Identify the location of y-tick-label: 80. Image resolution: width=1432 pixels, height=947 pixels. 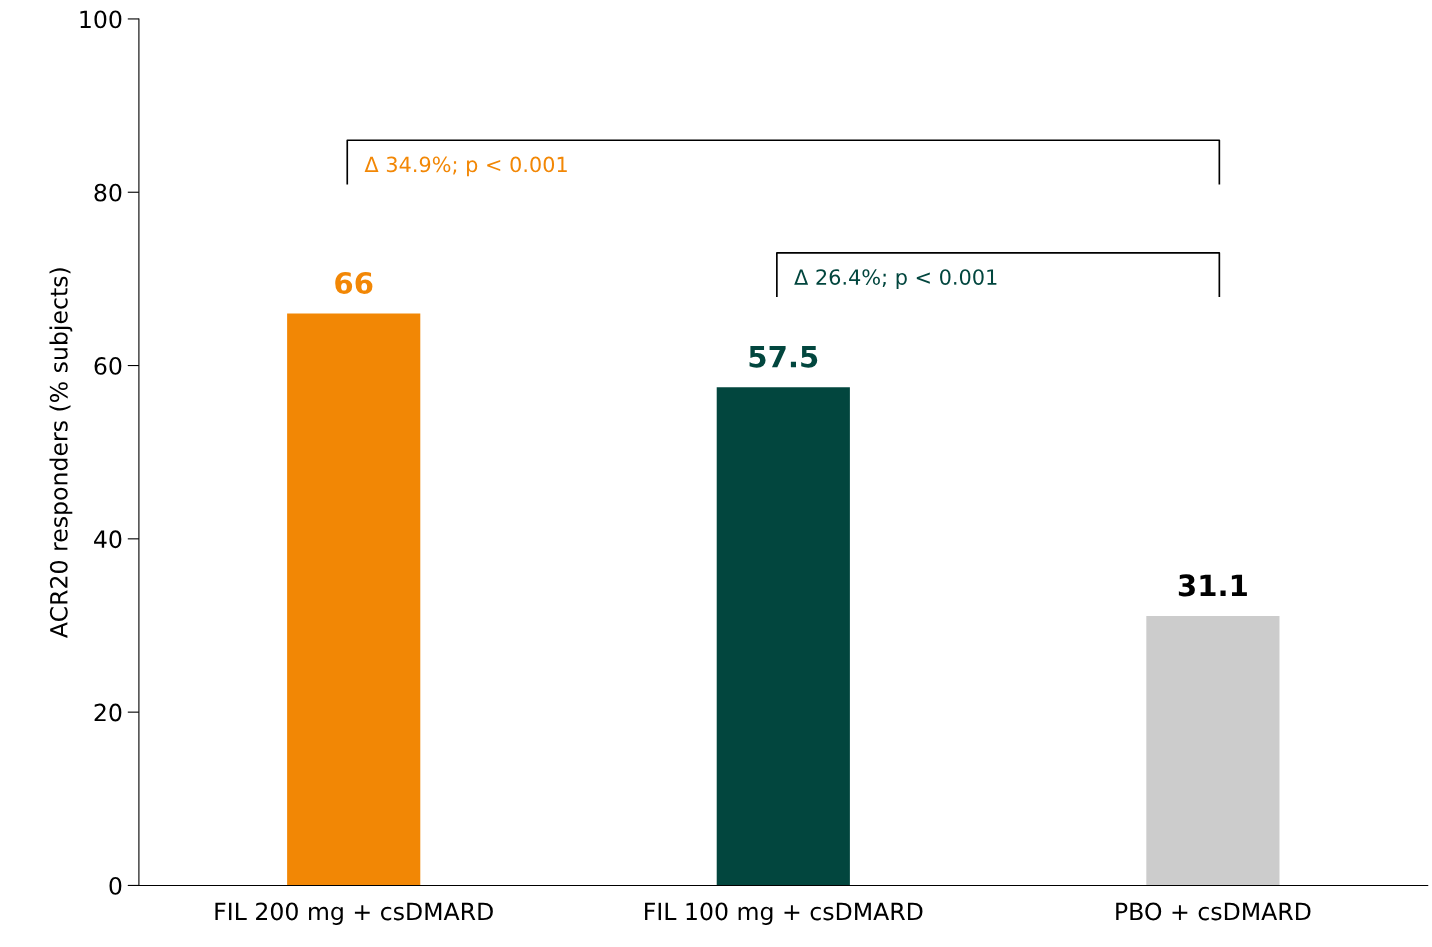
(108, 192).